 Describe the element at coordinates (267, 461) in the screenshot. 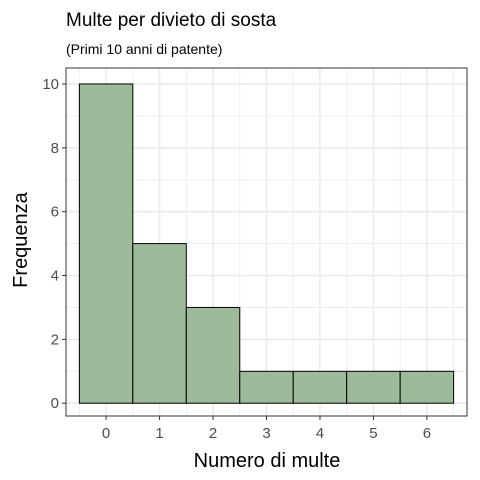

I see `x-axis-title: Numero di multe` at that location.